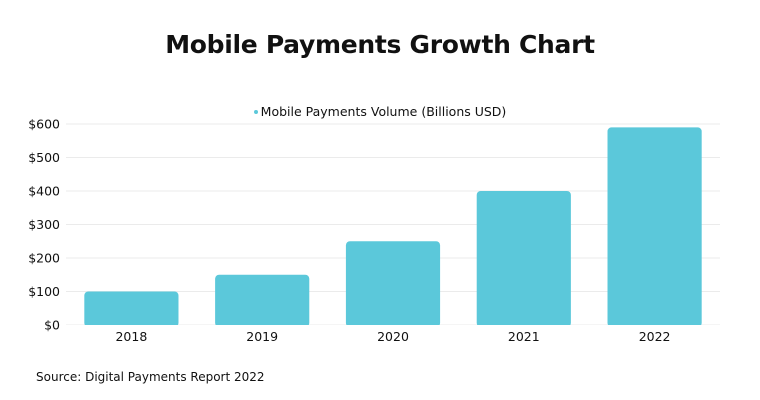  I want to click on bar-2021, so click(523, 259).